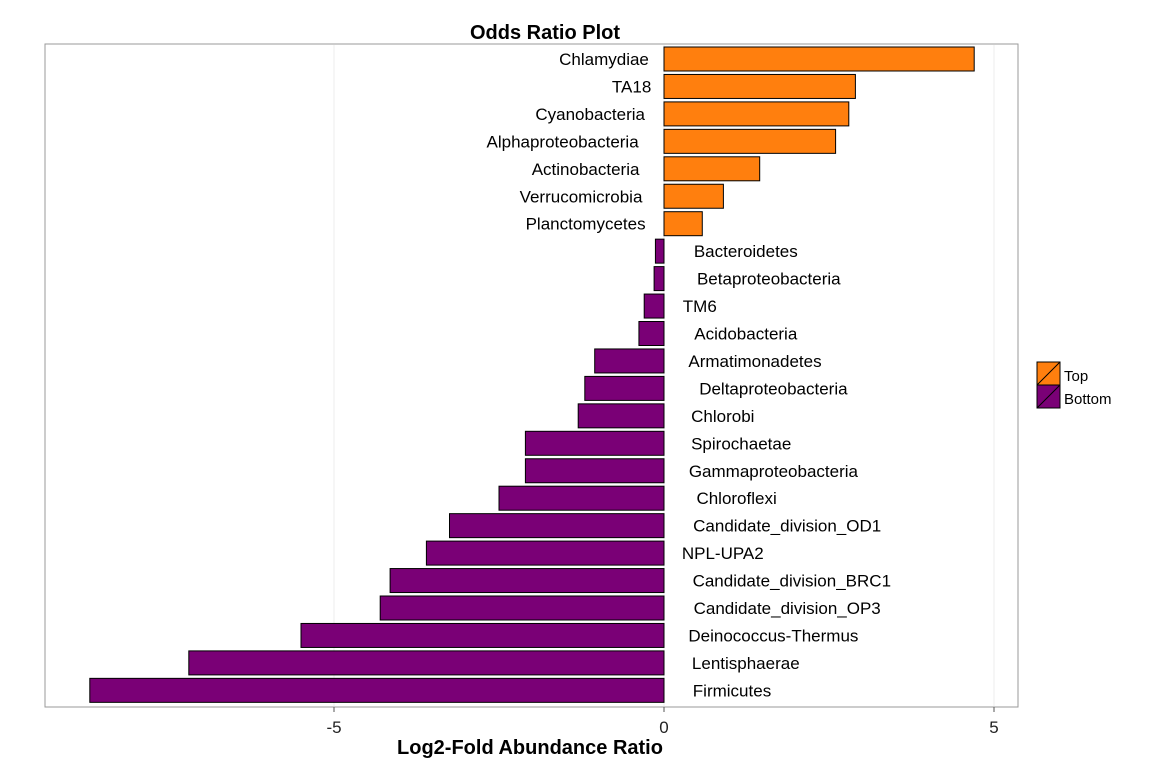 This screenshot has height=768, width=1152. Describe the element at coordinates (1088, 399) in the screenshot. I see `legend-label-bottom: Bottom` at that location.